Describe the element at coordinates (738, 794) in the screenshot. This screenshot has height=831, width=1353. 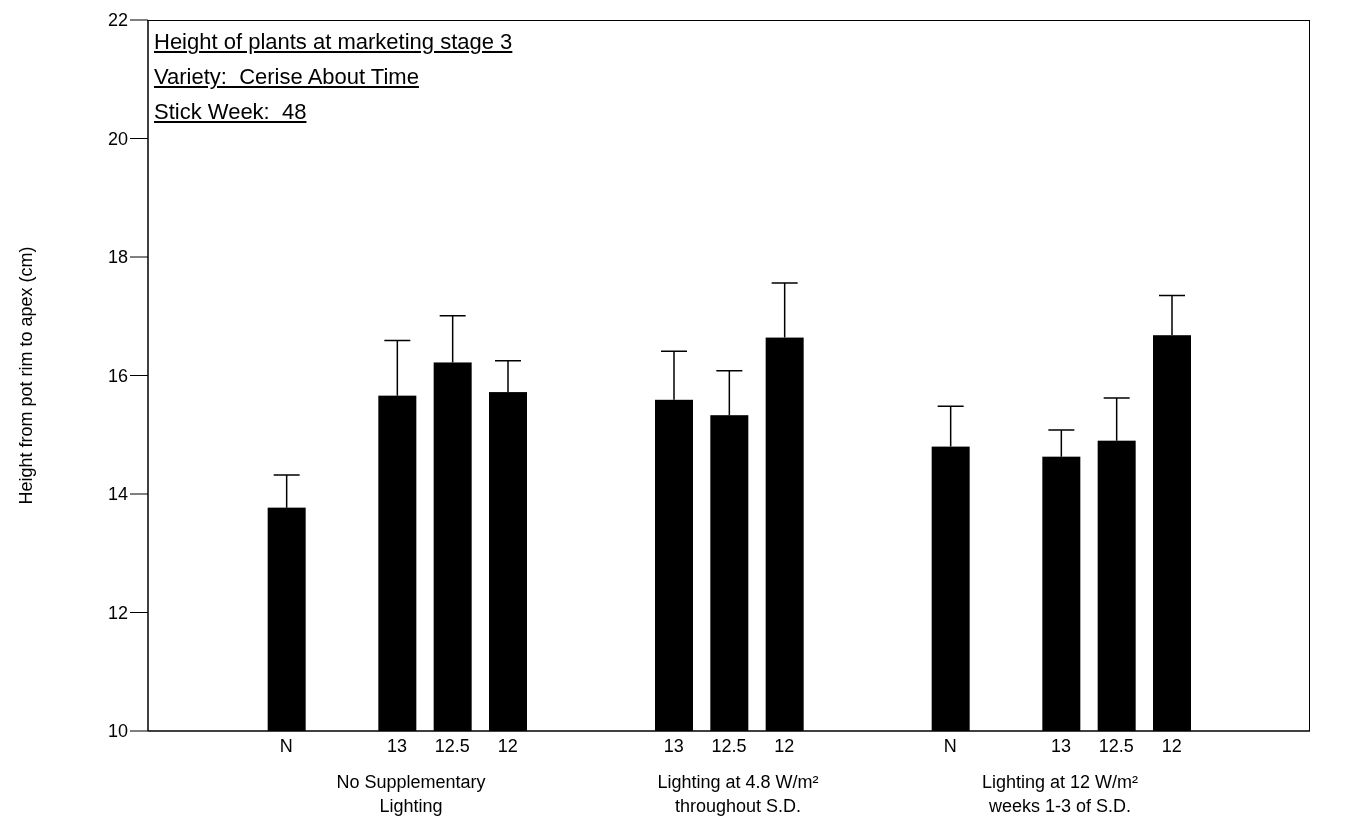
I see `text: Lighting at 4.8 W/m² throughout S.D.` at that location.